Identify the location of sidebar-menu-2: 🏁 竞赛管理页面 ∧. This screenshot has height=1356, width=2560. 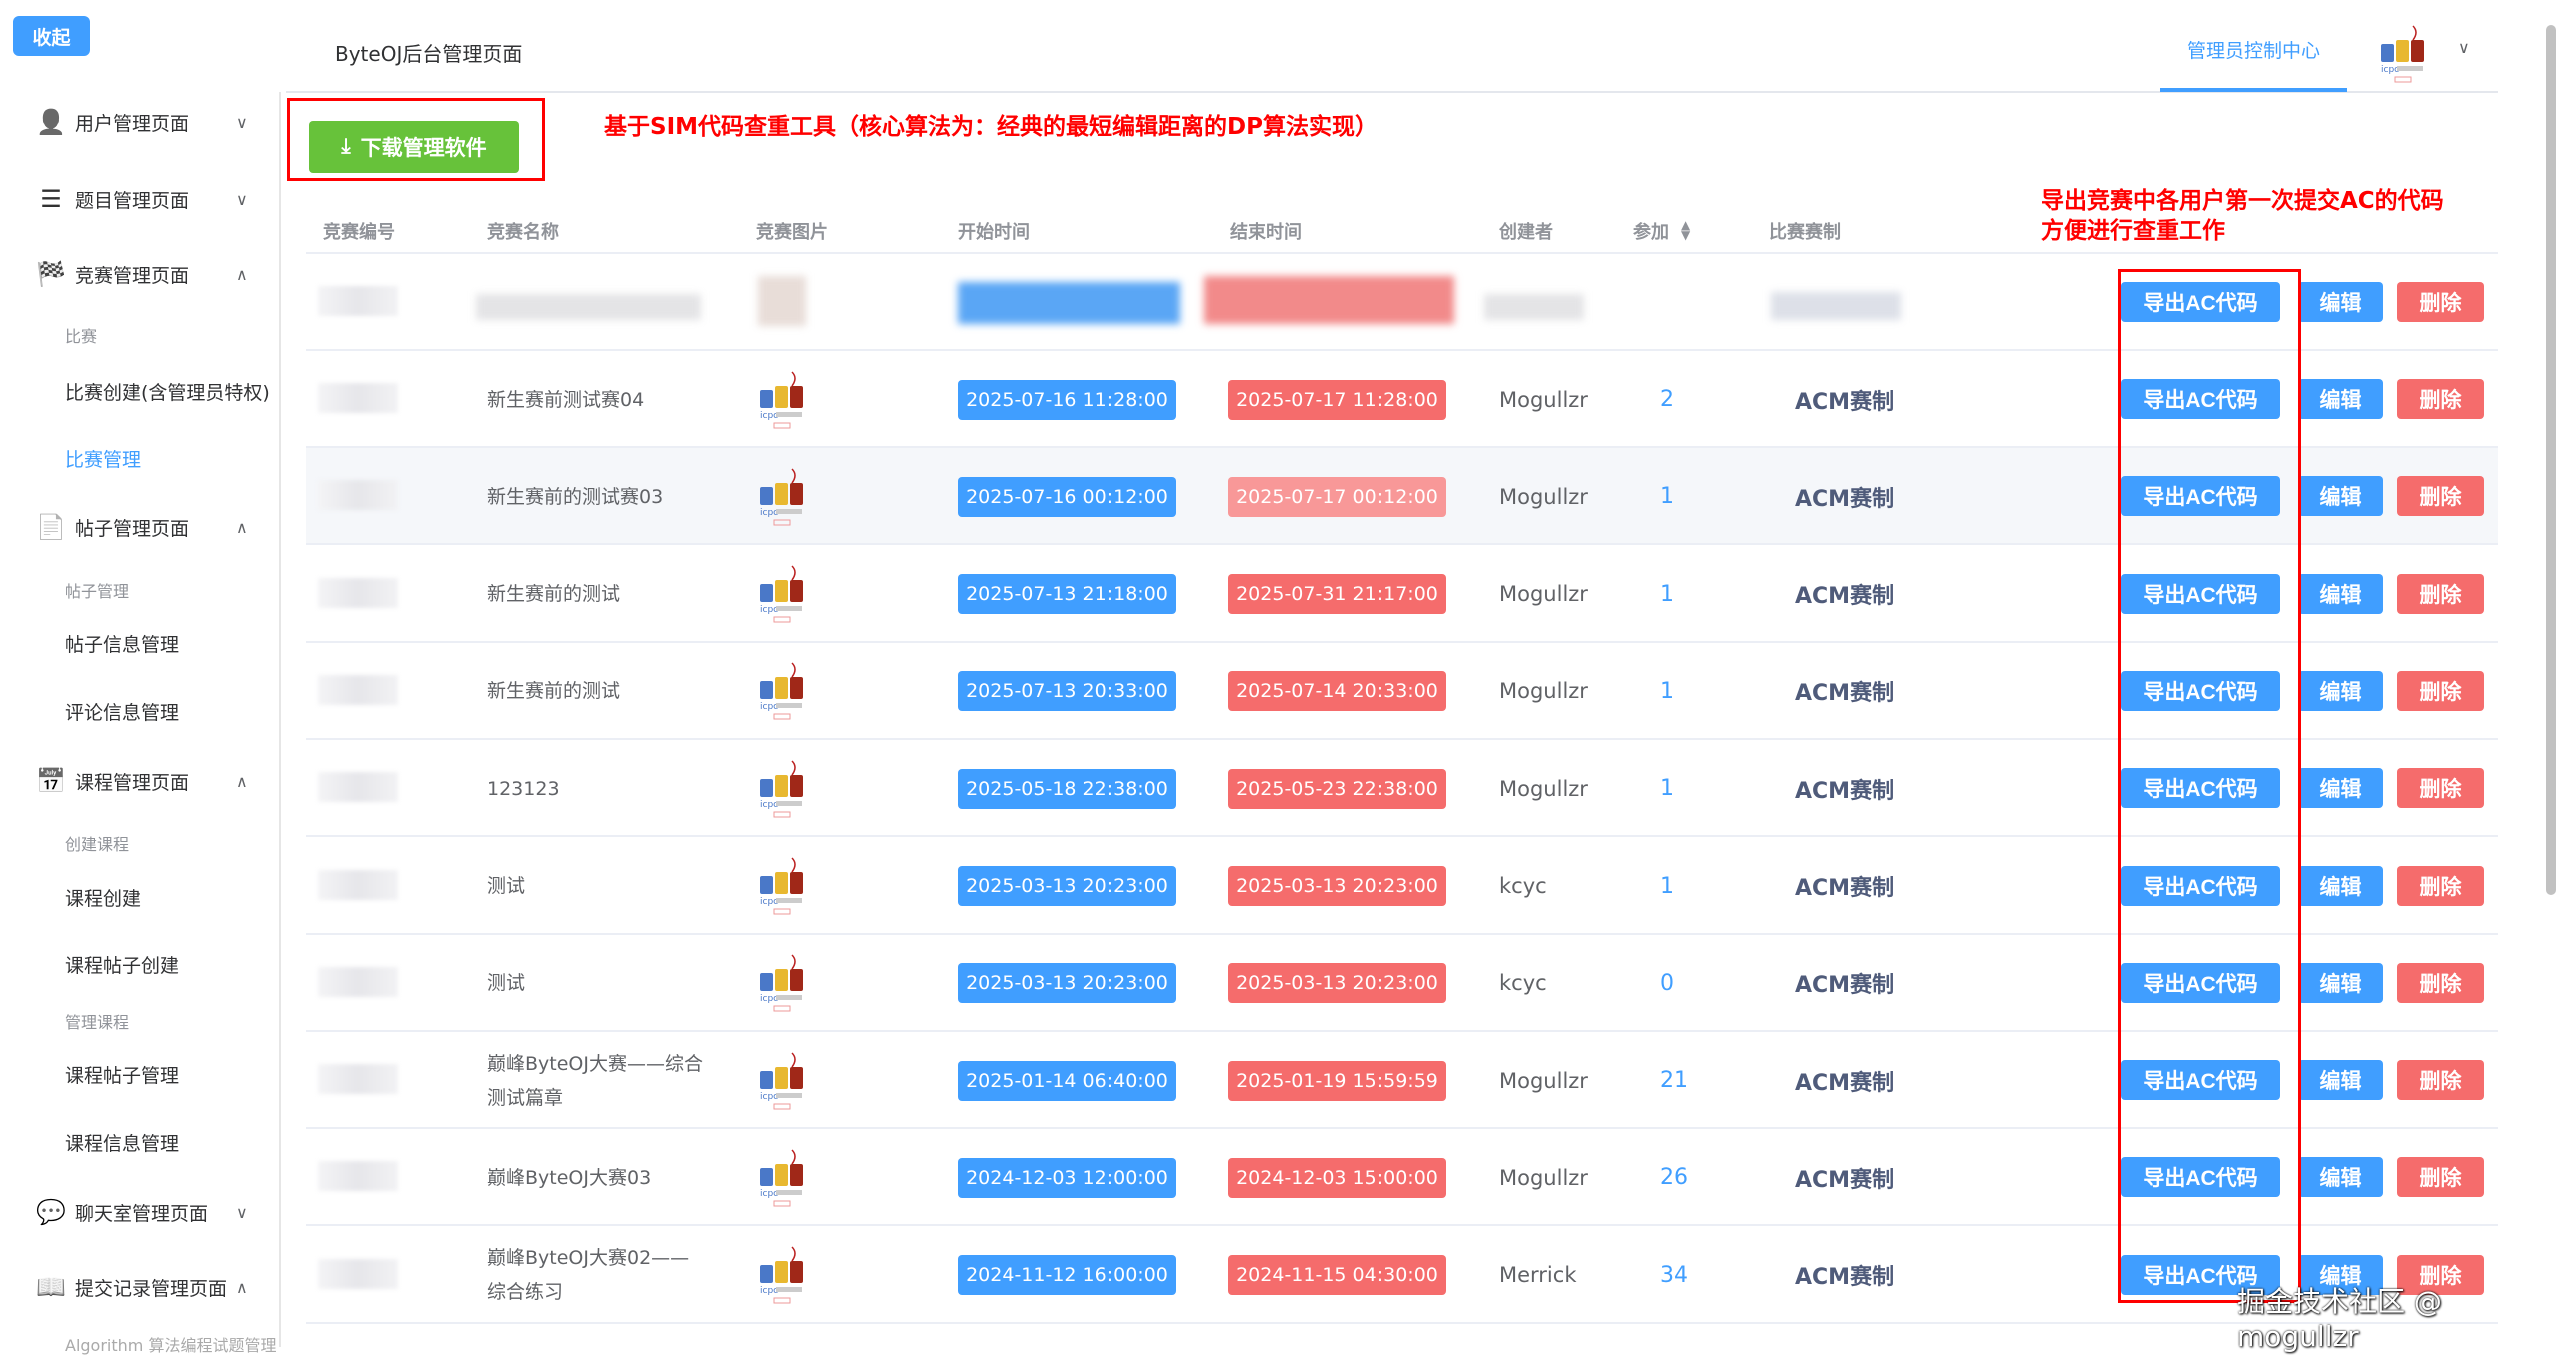
(139, 274).